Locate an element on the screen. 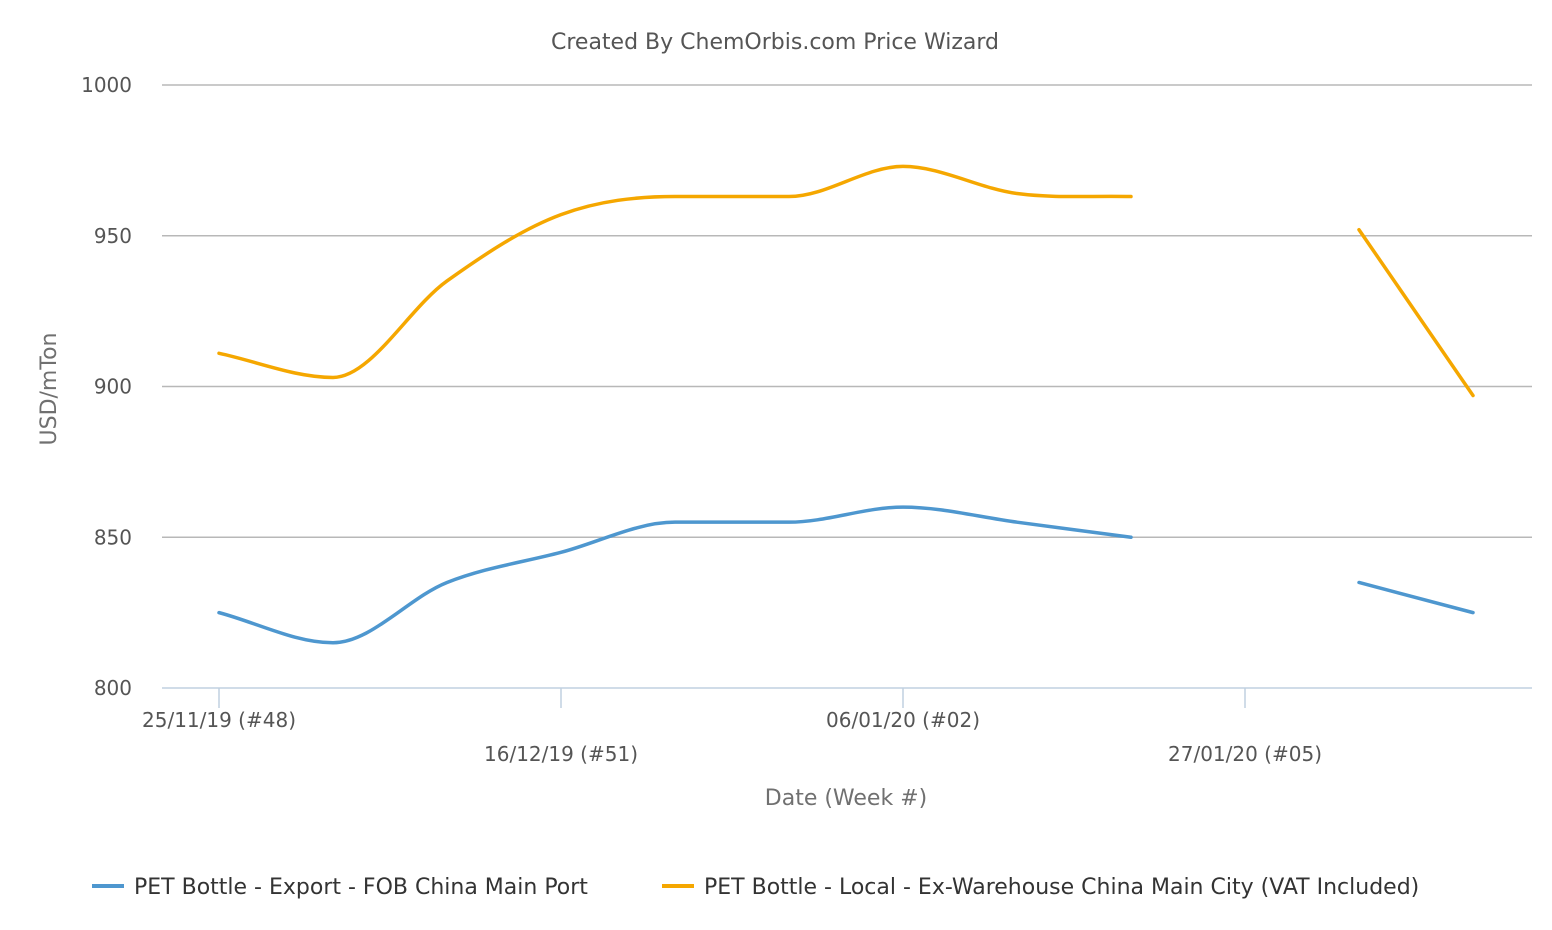  y-tick-label-800: 800 is located at coordinates (113, 688).